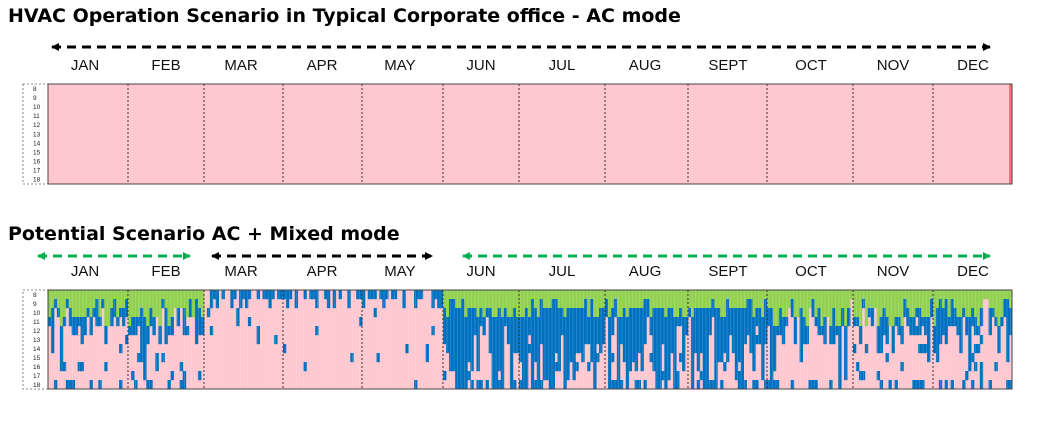 Image resolution: width=1040 pixels, height=423 pixels. Describe the element at coordinates (480, 271) in the screenshot. I see `c2-month-label-jun: JUN` at that location.